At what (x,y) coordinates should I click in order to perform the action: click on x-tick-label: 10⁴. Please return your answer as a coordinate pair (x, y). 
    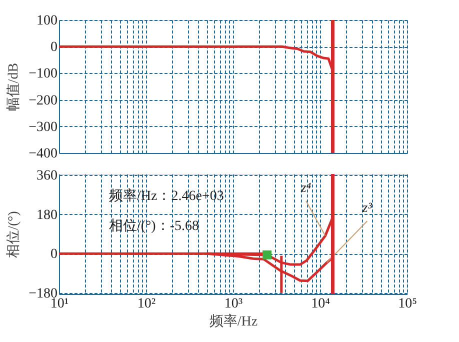
    Looking at the image, I should click on (320, 304).